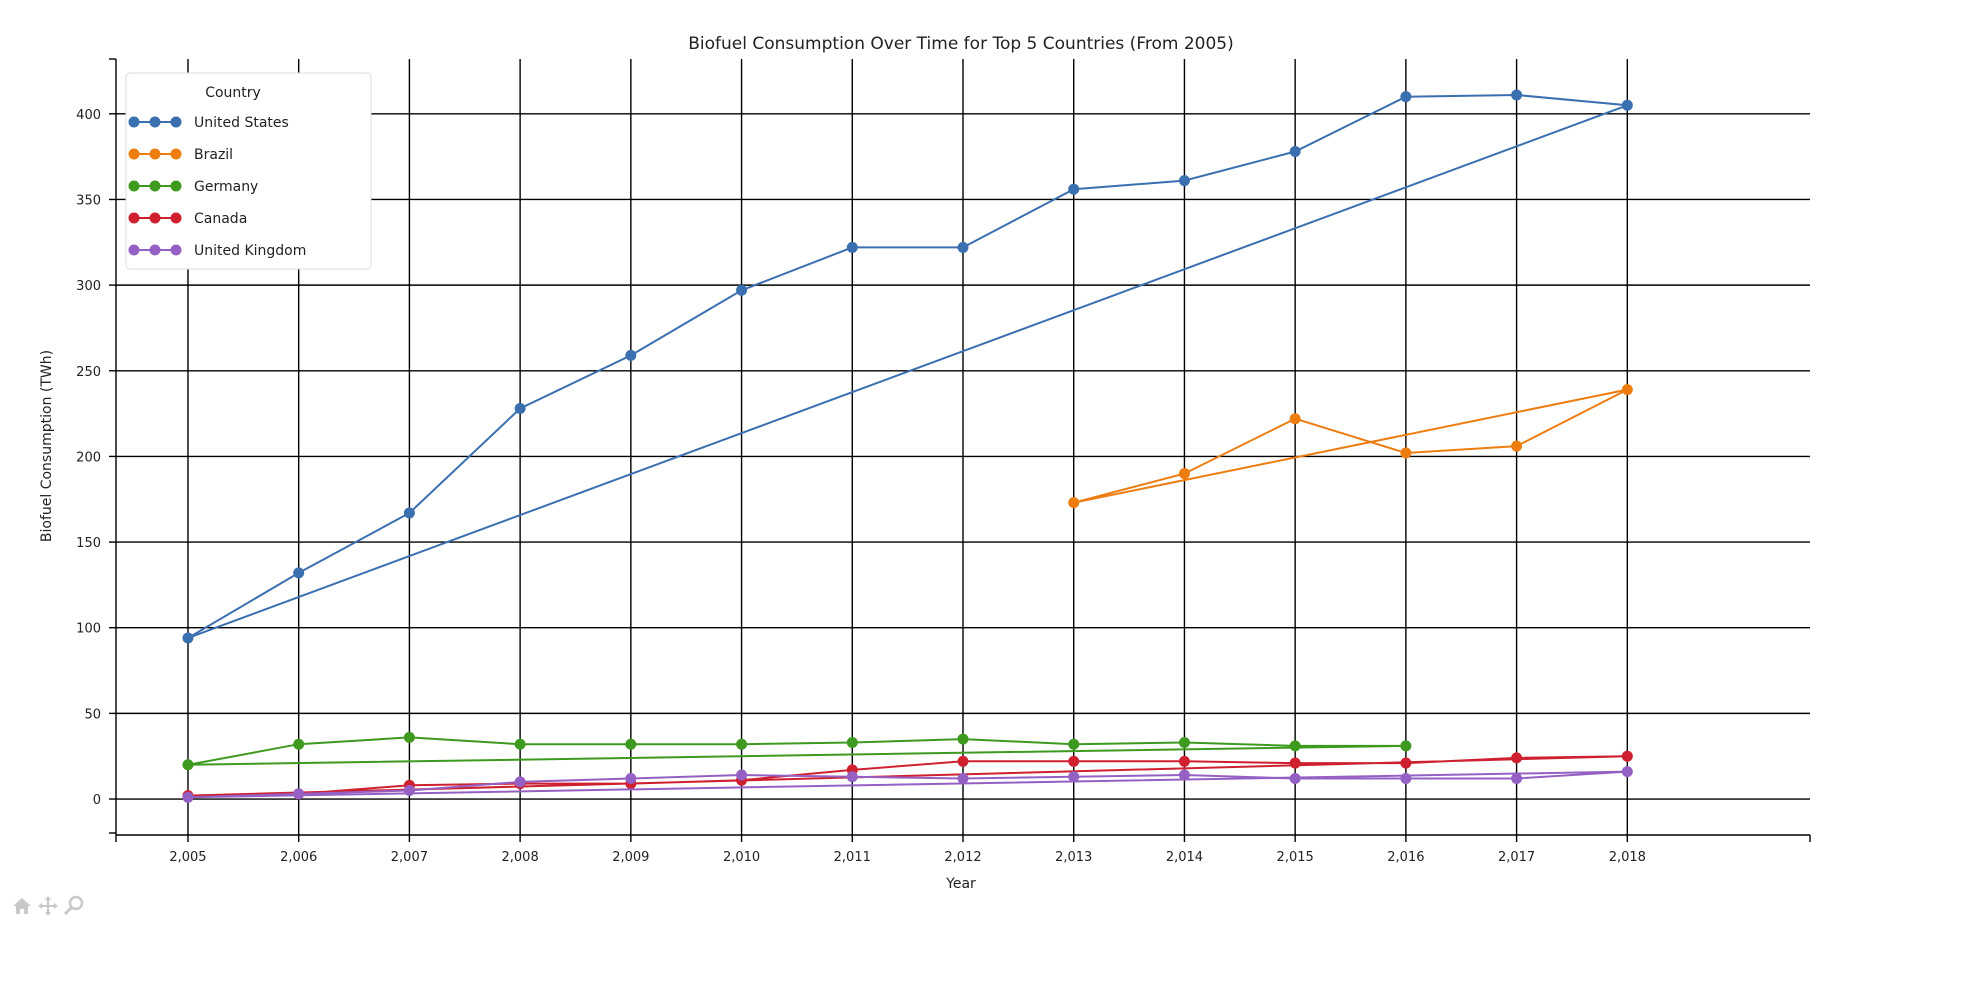 The width and height of the screenshot is (1967, 987). What do you see at coordinates (88, 543) in the screenshot?
I see `y-tick-label: 150` at bounding box center [88, 543].